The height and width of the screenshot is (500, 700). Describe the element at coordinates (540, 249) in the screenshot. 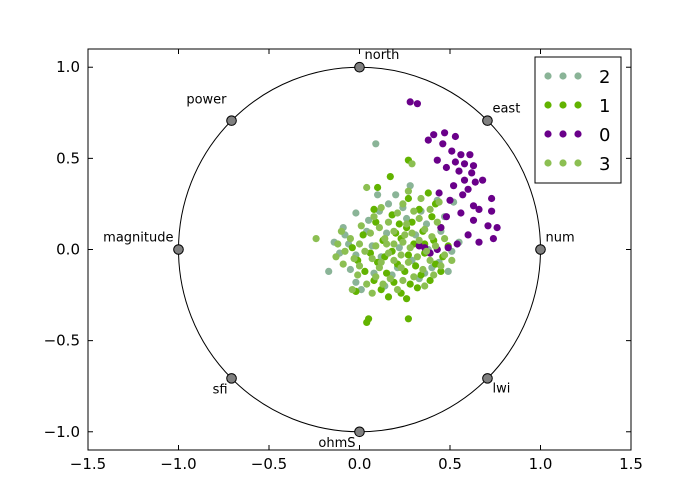

I see `anchor-marker-num` at that location.